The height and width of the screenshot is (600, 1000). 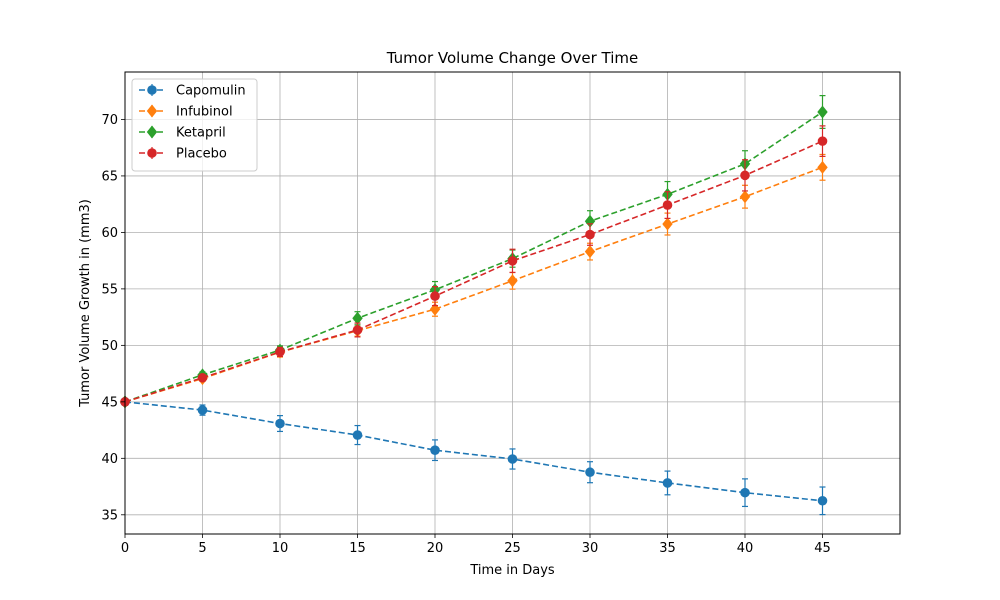 What do you see at coordinates (109, 120) in the screenshot?
I see `y-tick-label: 70` at bounding box center [109, 120].